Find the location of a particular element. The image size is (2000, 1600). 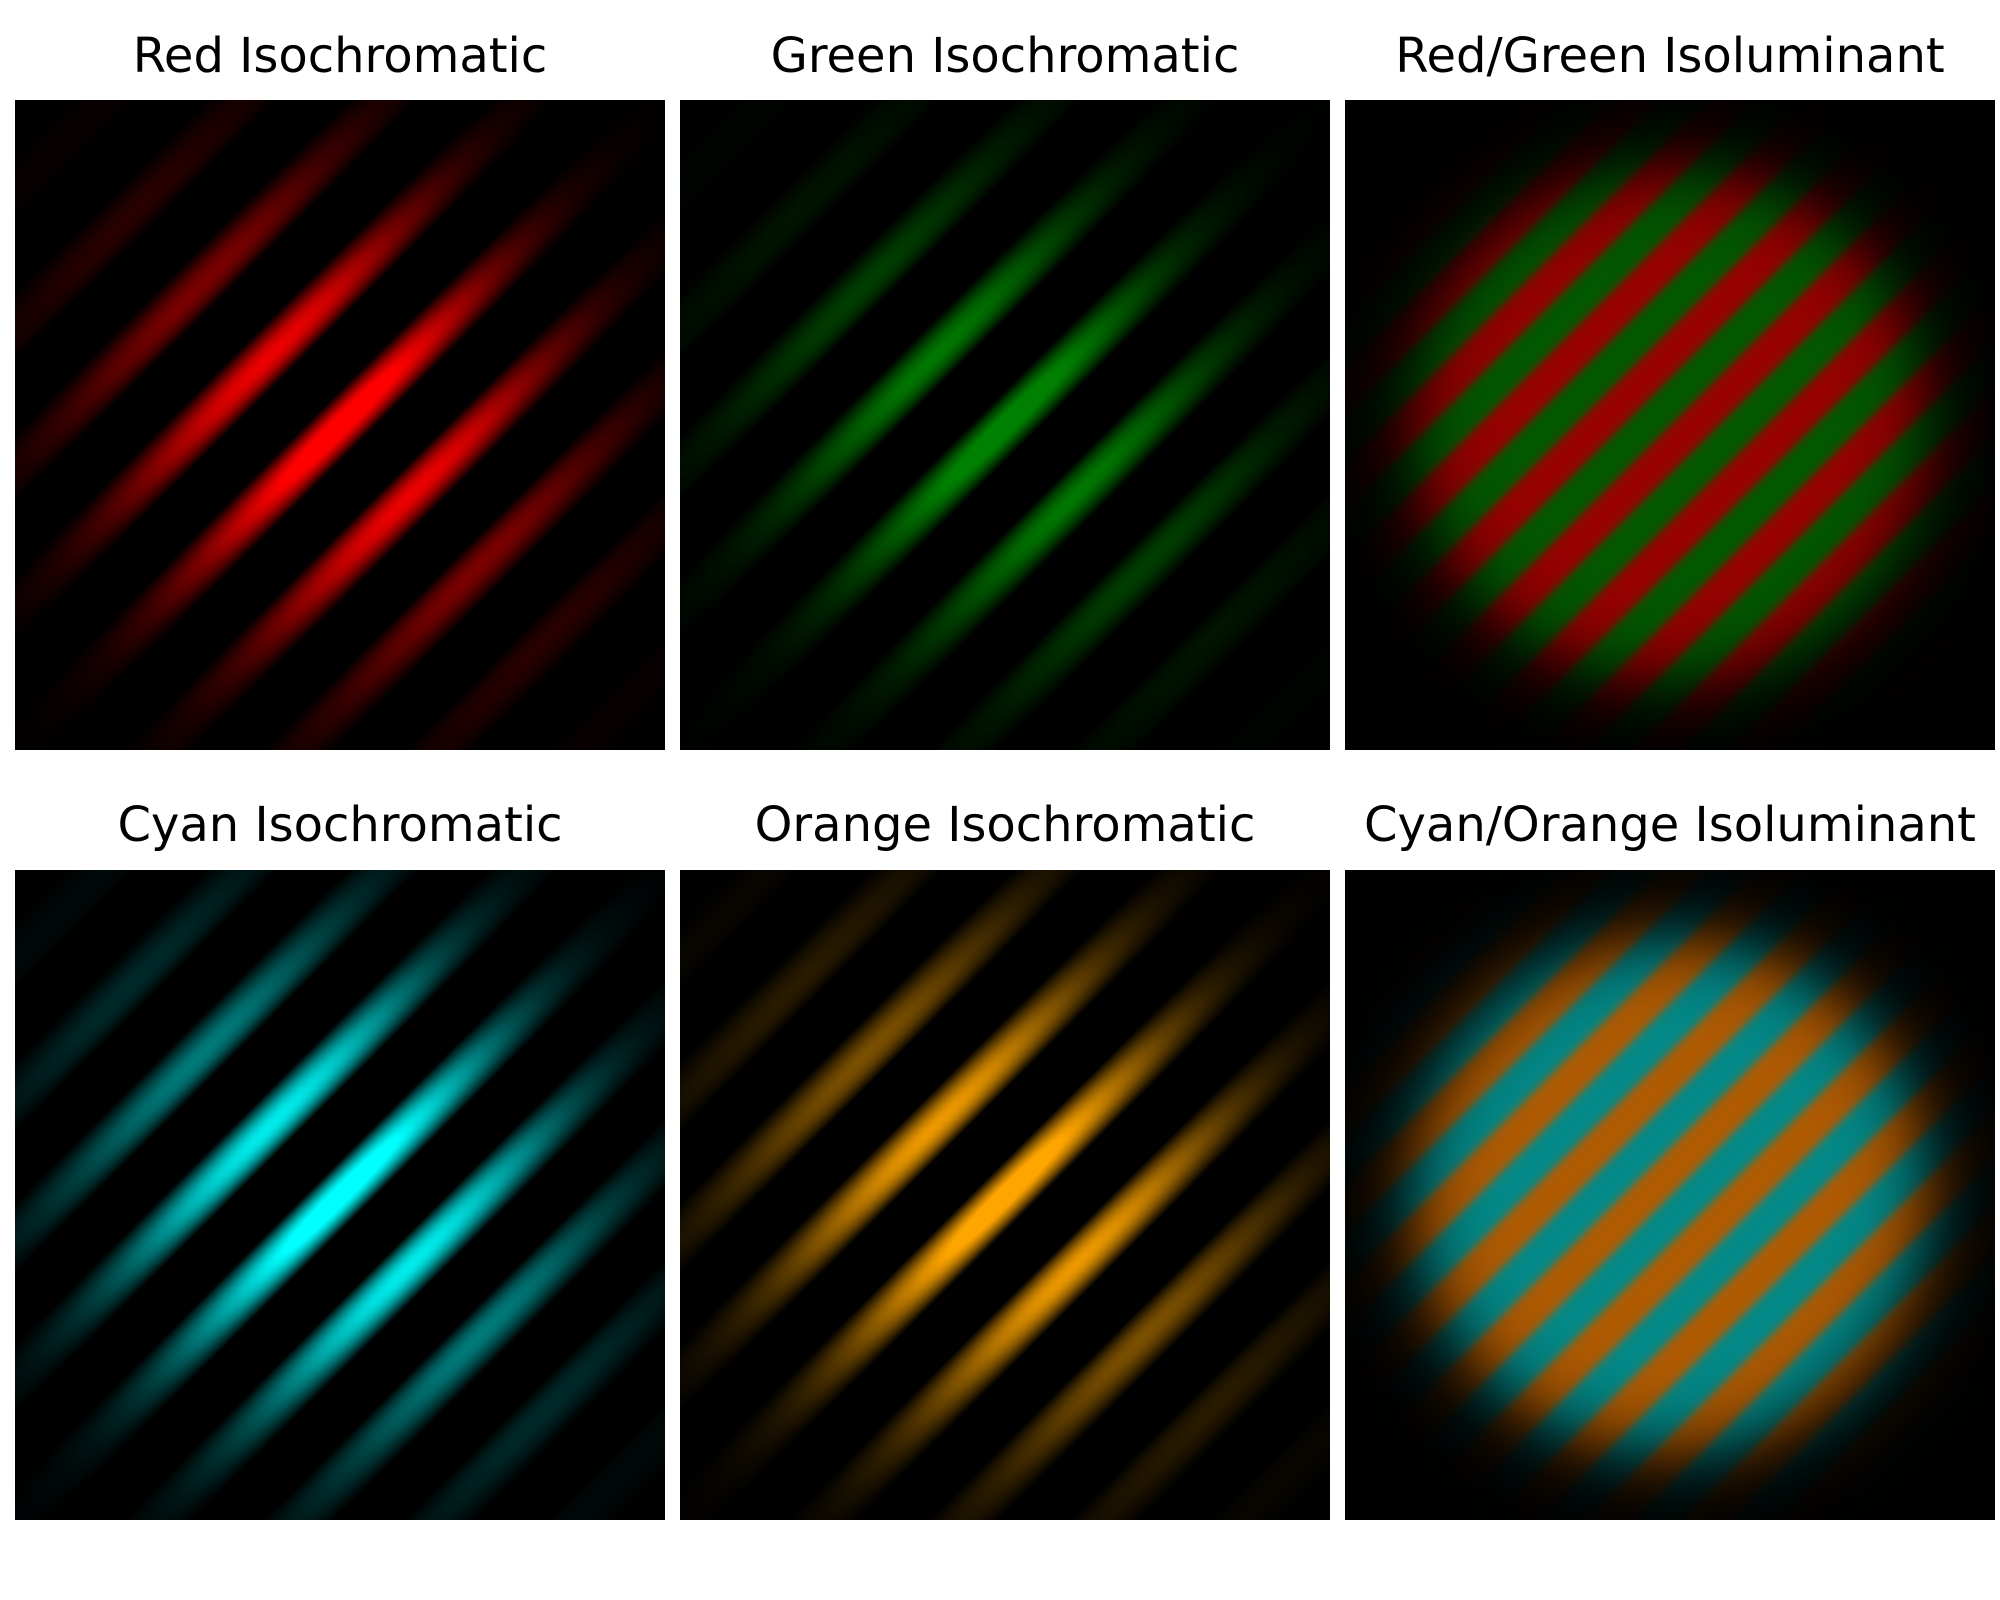

gabor-patch-red-isochromatic is located at coordinates (340, 425).